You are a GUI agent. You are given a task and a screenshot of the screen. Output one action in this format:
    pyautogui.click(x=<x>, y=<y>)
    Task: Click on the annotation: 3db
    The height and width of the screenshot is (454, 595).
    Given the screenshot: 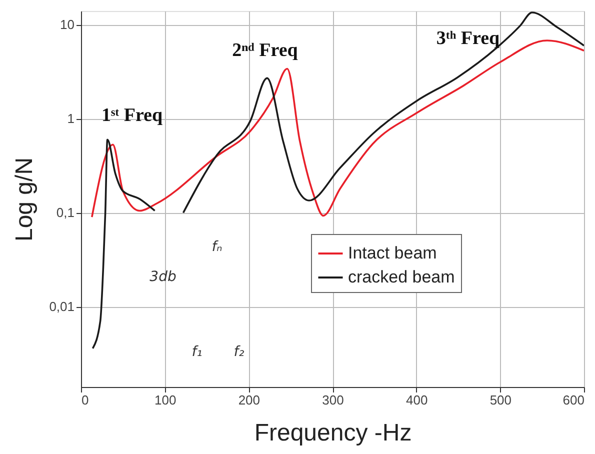 What is the action you would take?
    pyautogui.click(x=163, y=277)
    